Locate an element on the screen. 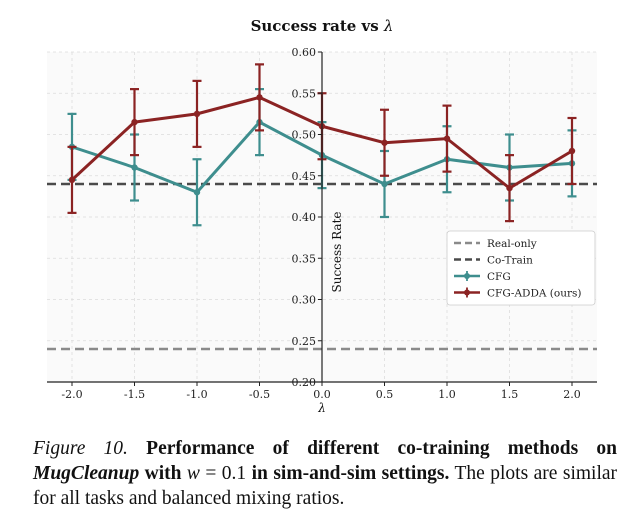  y-axis-label: Success Rate is located at coordinates (337, 251).